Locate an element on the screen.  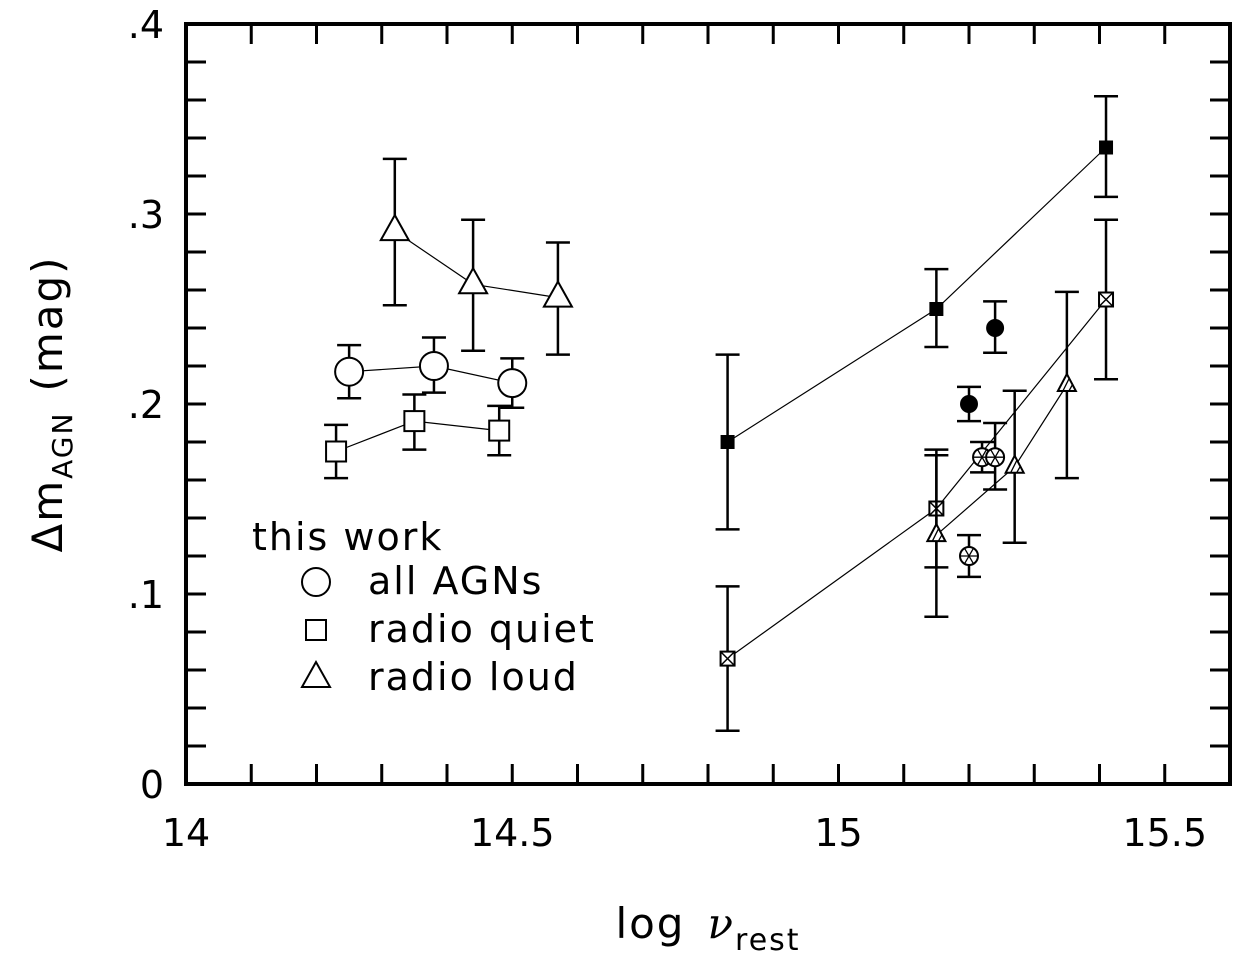
y-tick-label-1: .1 is located at coordinates (146, 595).